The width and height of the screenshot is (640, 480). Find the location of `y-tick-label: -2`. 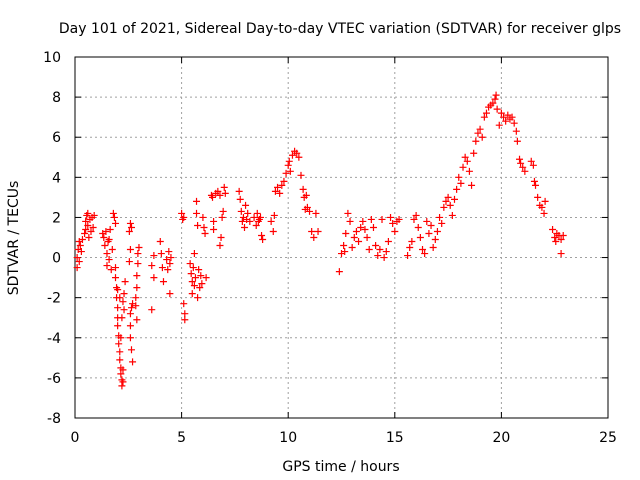

y-tick-label: -2 is located at coordinates (54, 299).